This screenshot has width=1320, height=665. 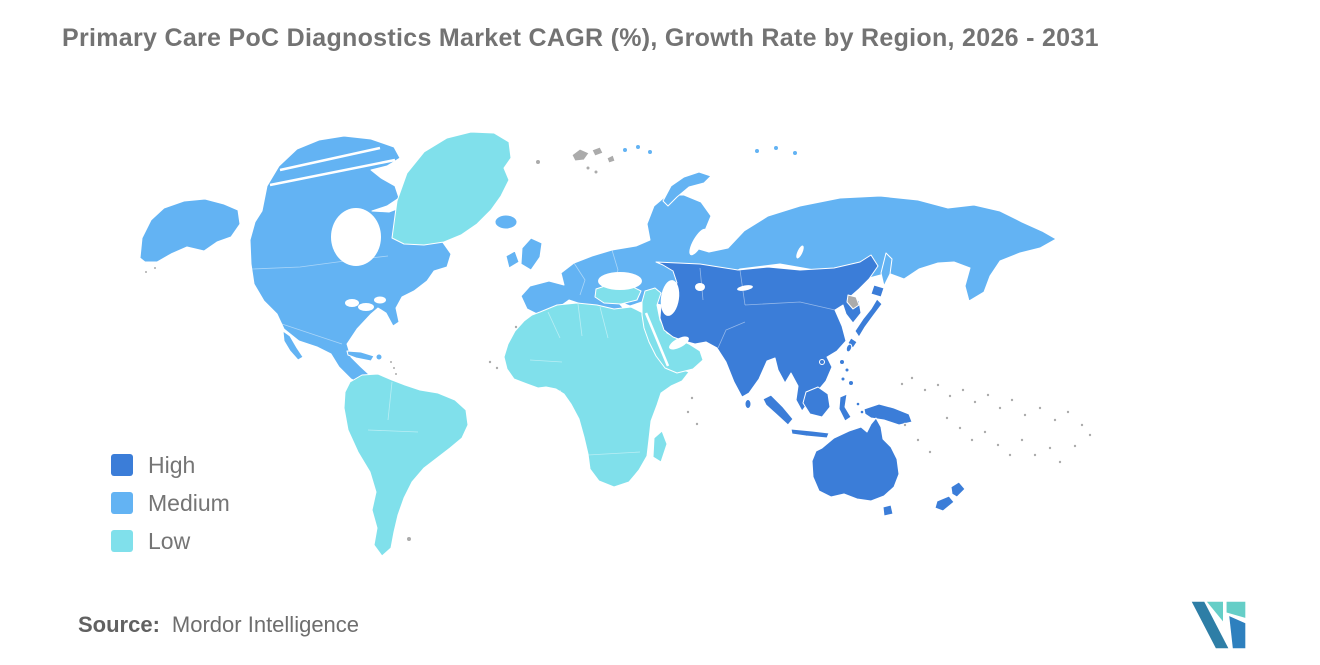 I want to click on region-taiwan, so click(x=849, y=348).